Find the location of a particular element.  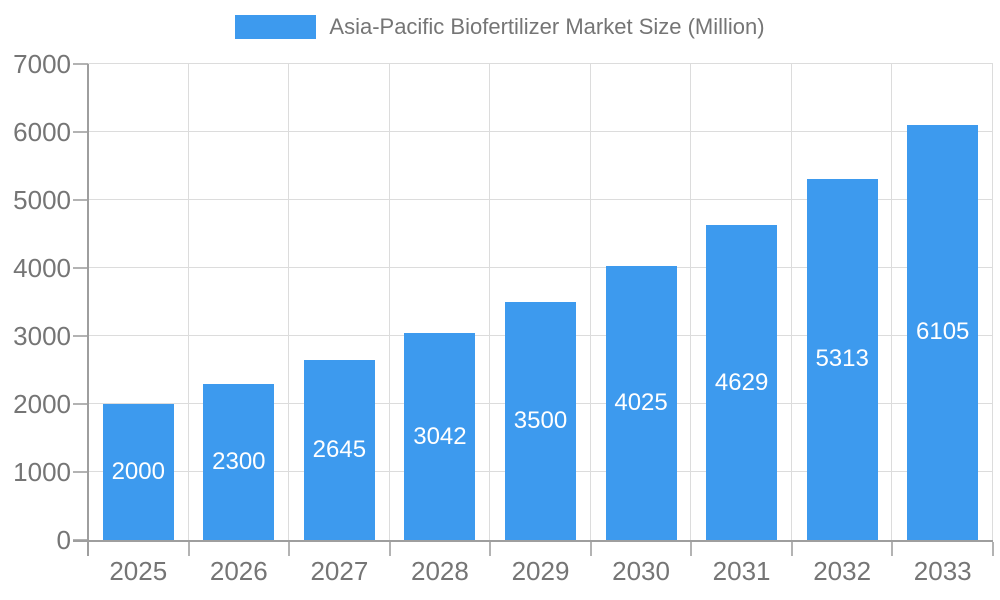

y-axis-label: 7000 is located at coordinates (42, 64).